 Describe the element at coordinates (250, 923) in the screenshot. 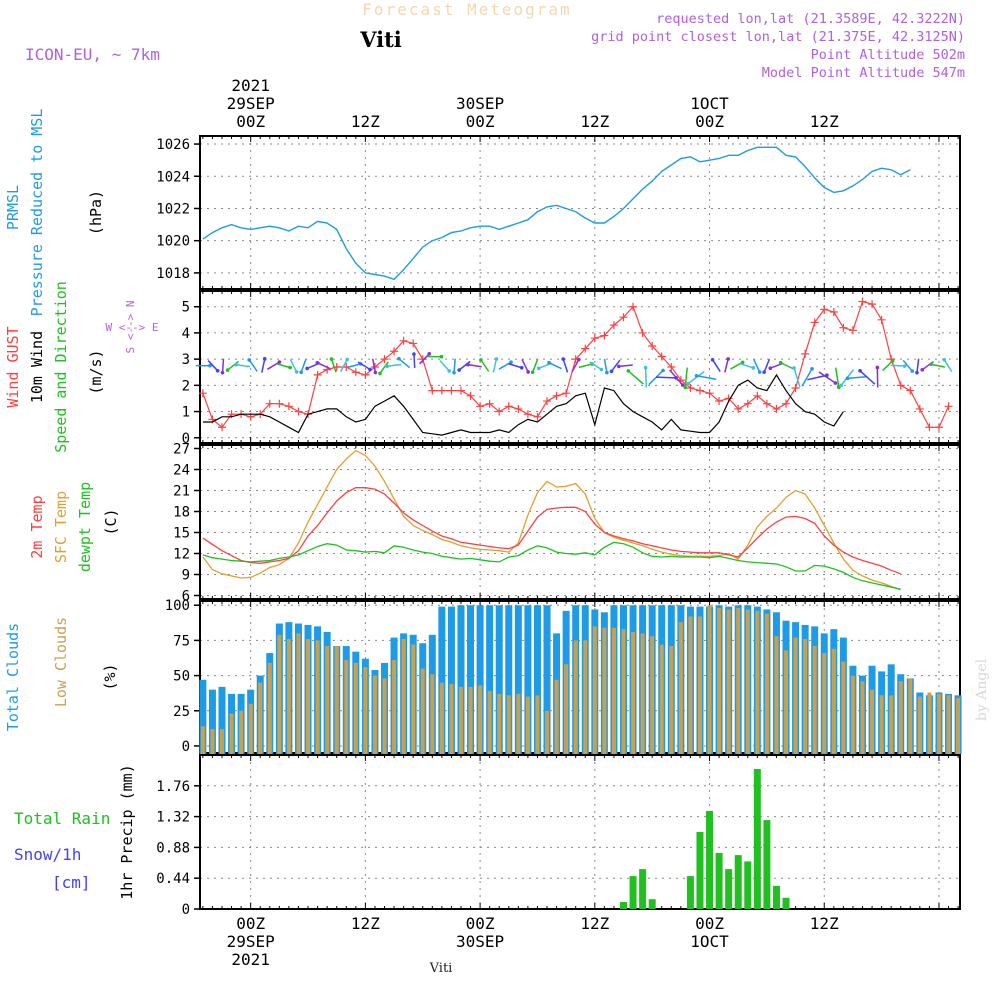

I see `bottom-axis-label: 00Z` at that location.